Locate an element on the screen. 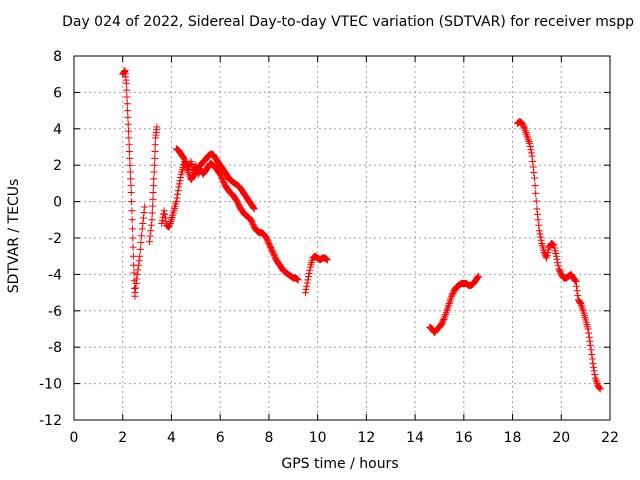  y-tick-label: -10 is located at coordinates (50, 385).